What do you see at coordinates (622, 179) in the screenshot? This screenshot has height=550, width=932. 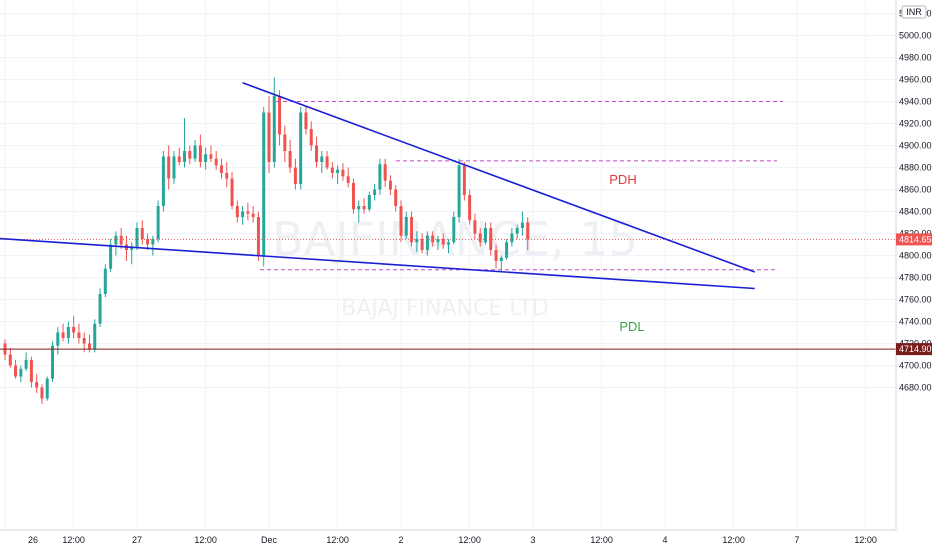 I see `pdh-label: PDH` at bounding box center [622, 179].